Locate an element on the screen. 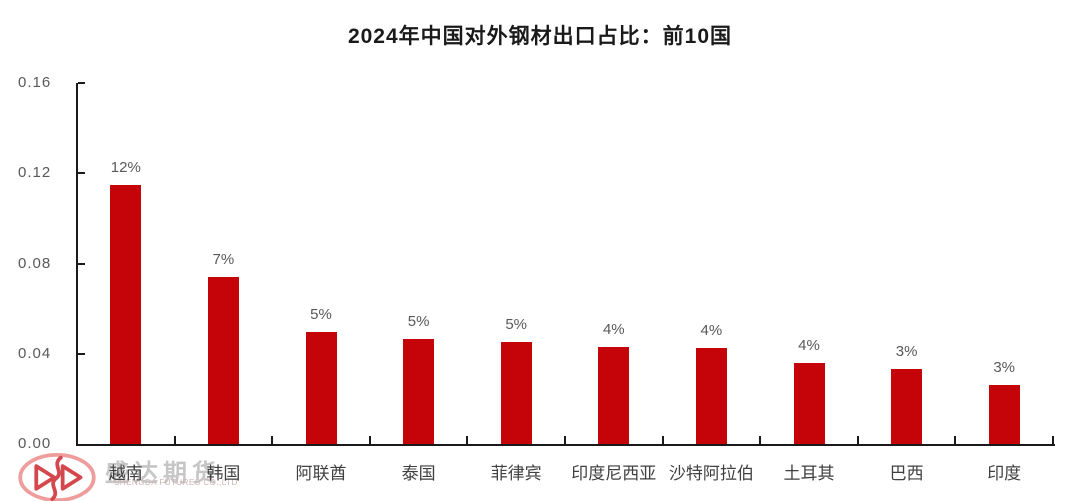  watermark-company-name-en: SHENGDA FUTURES CO.,LTD is located at coordinates (176, 482).